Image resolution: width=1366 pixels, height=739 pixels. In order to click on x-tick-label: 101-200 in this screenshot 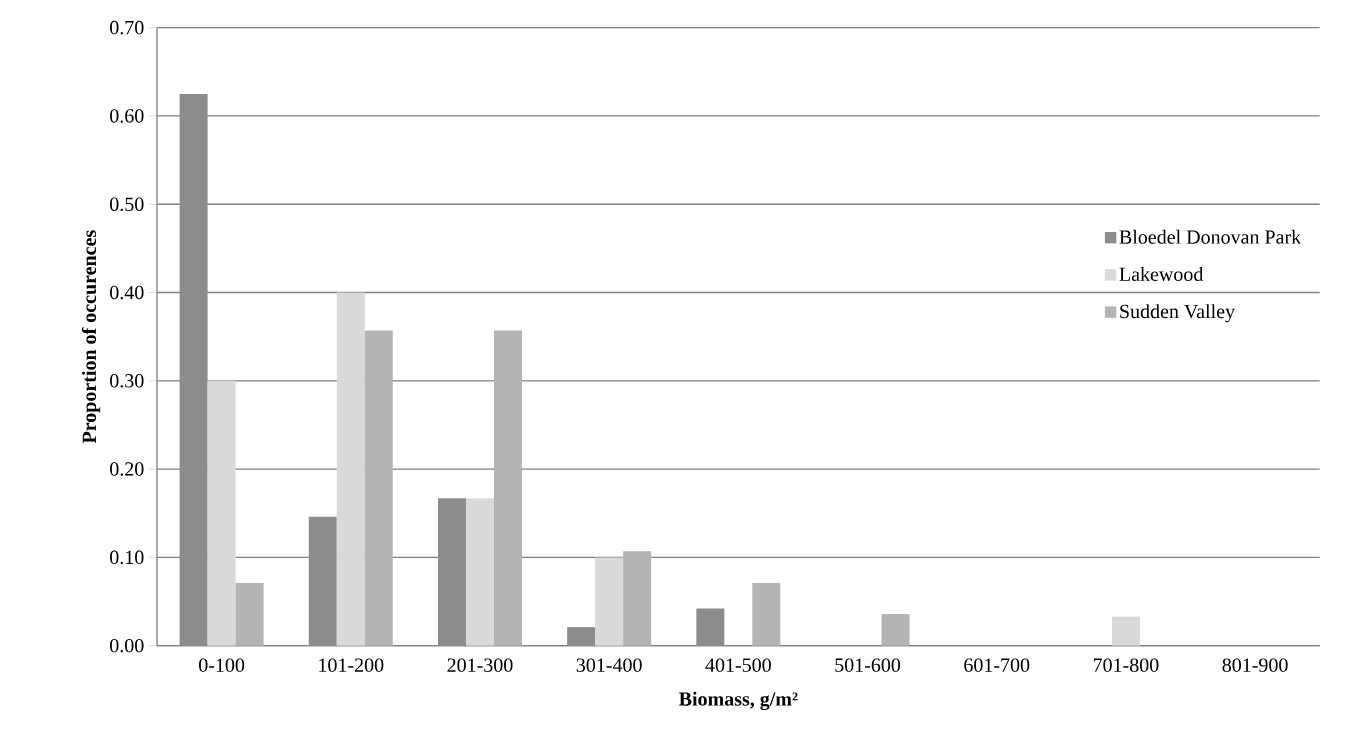, I will do `click(351, 665)`.